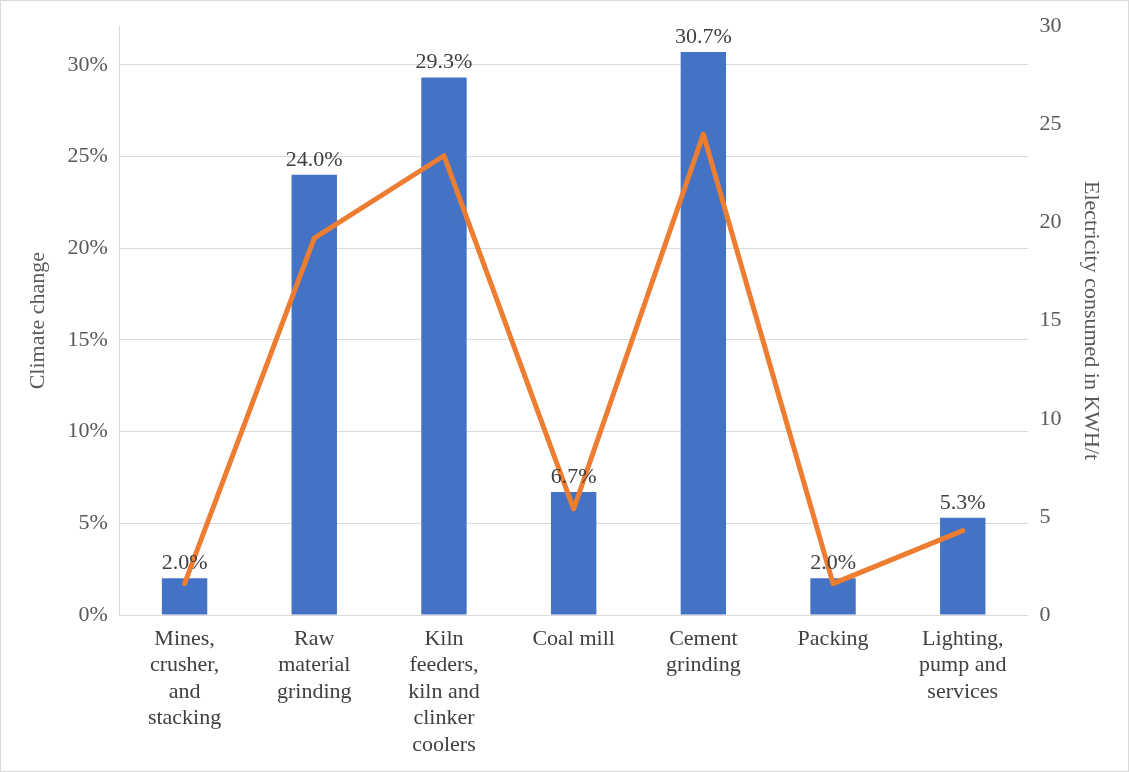 The width and height of the screenshot is (1129, 772). I want to click on y-tick-label: 25%, so click(87, 155).